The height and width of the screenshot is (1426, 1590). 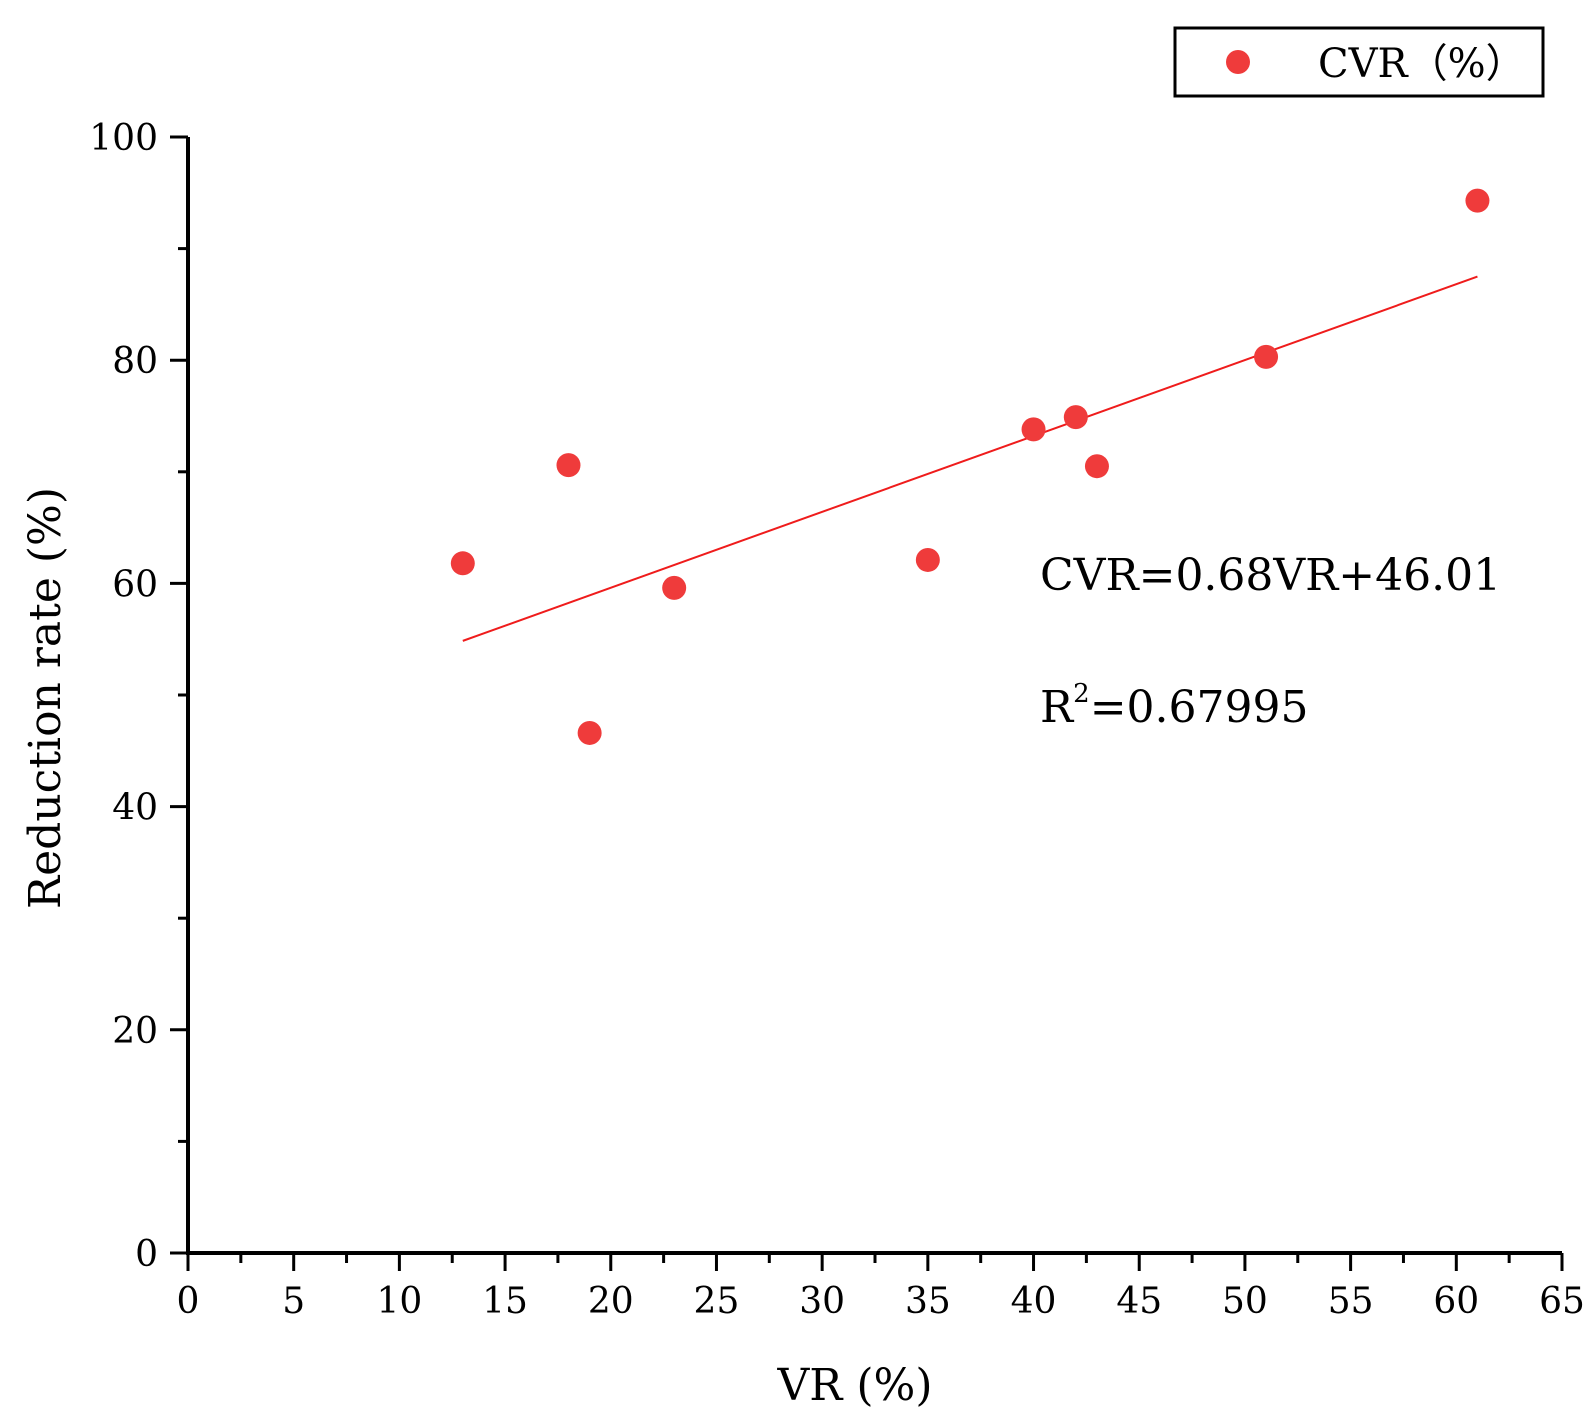 What do you see at coordinates (45, 698) in the screenshot?
I see `y-axis-title: Reduction rate (%)` at bounding box center [45, 698].